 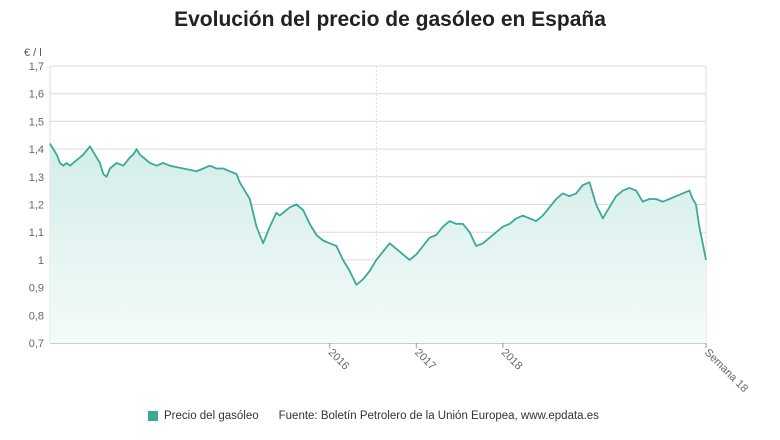 What do you see at coordinates (36, 233) in the screenshot?
I see `y-tick-label: 1,1` at bounding box center [36, 233].